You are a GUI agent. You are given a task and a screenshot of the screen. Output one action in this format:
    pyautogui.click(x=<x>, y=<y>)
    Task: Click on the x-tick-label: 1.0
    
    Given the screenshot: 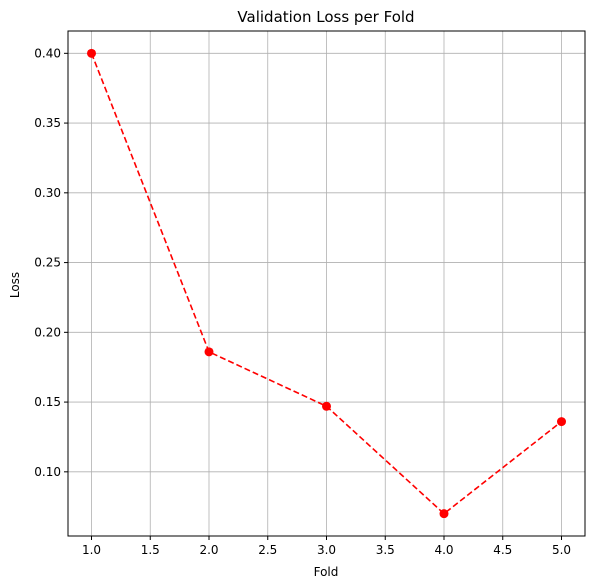 What is the action you would take?
    pyautogui.click(x=91, y=550)
    